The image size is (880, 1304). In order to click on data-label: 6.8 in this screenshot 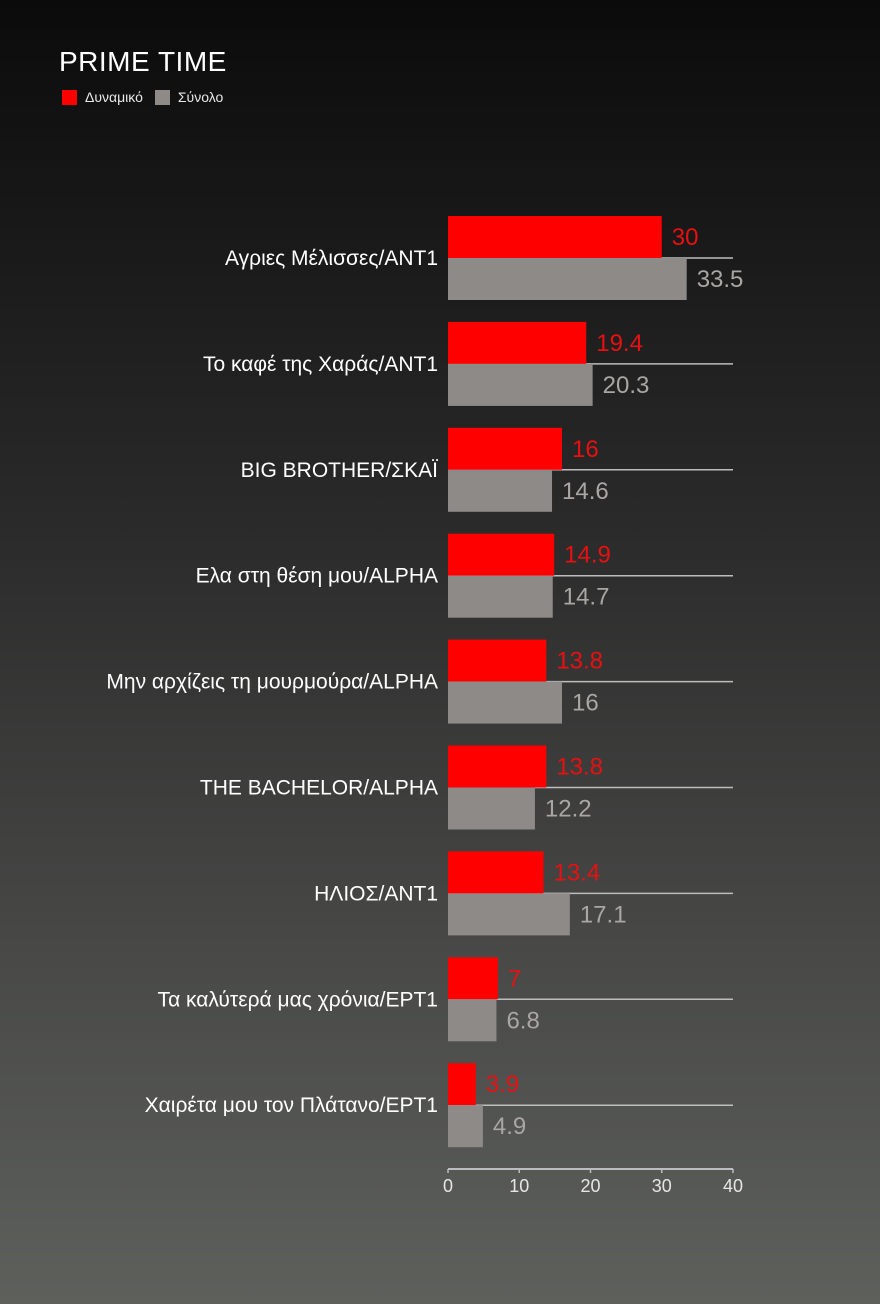, I will do `click(522, 1020)`.